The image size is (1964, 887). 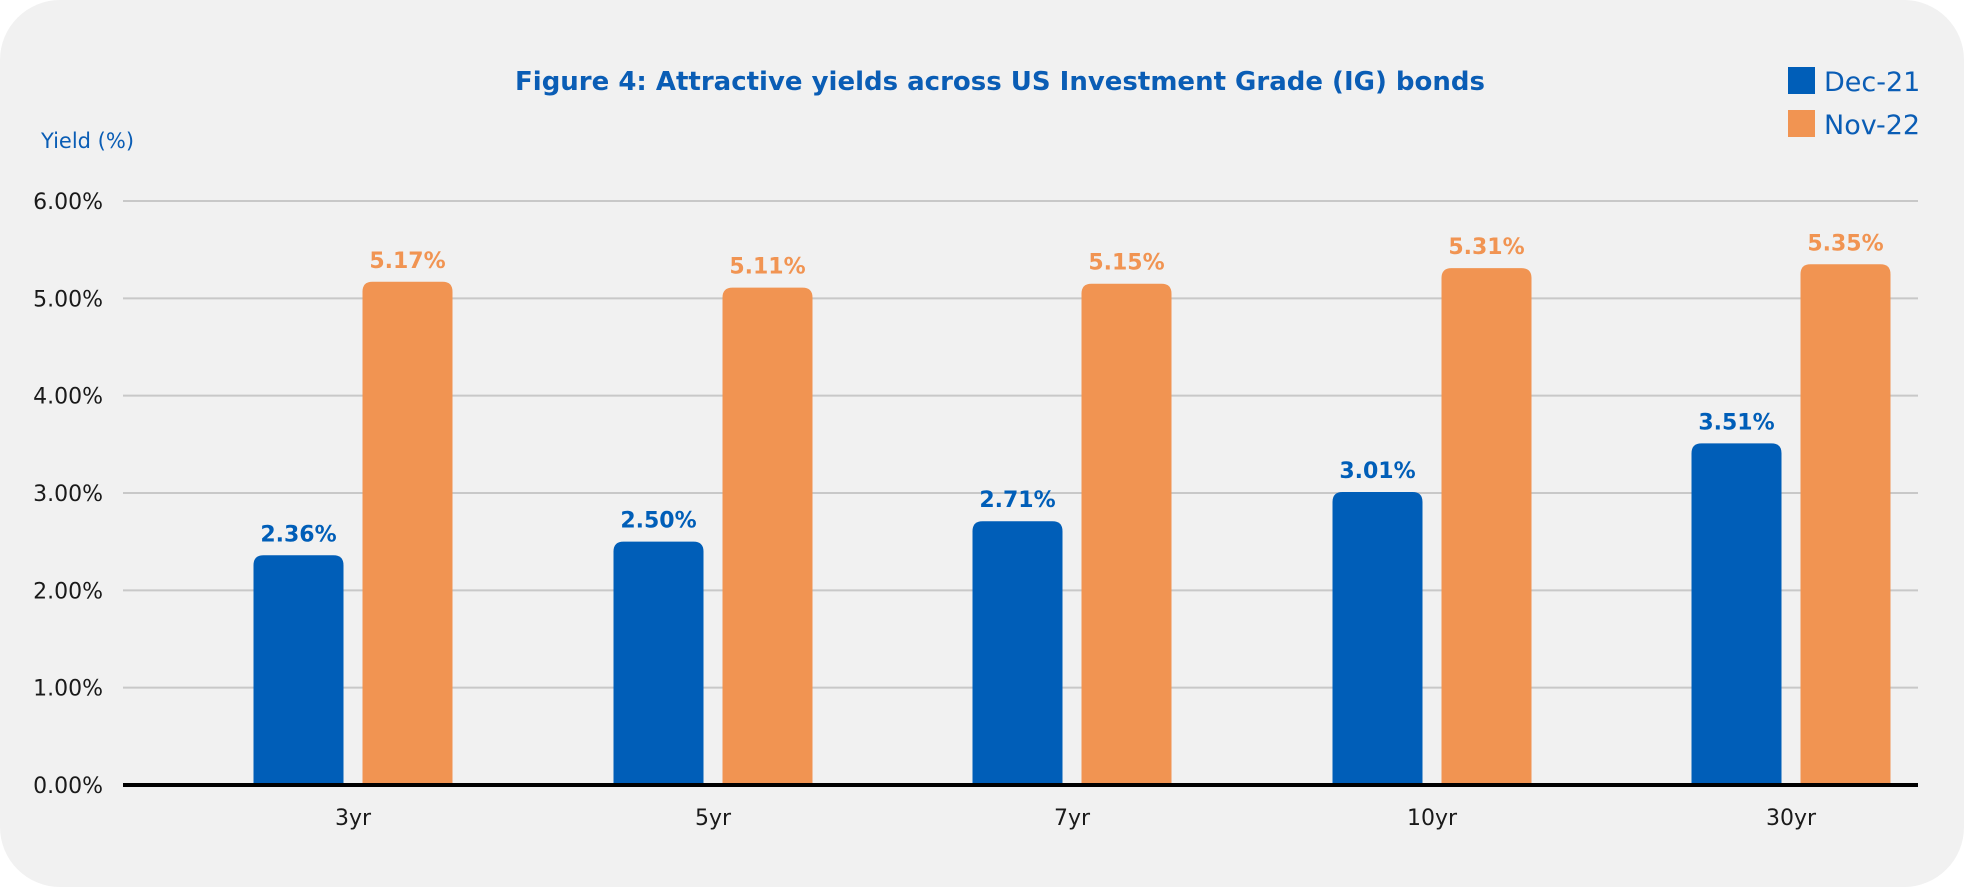 I want to click on bar-dec-21-5yr, so click(x=658, y=663).